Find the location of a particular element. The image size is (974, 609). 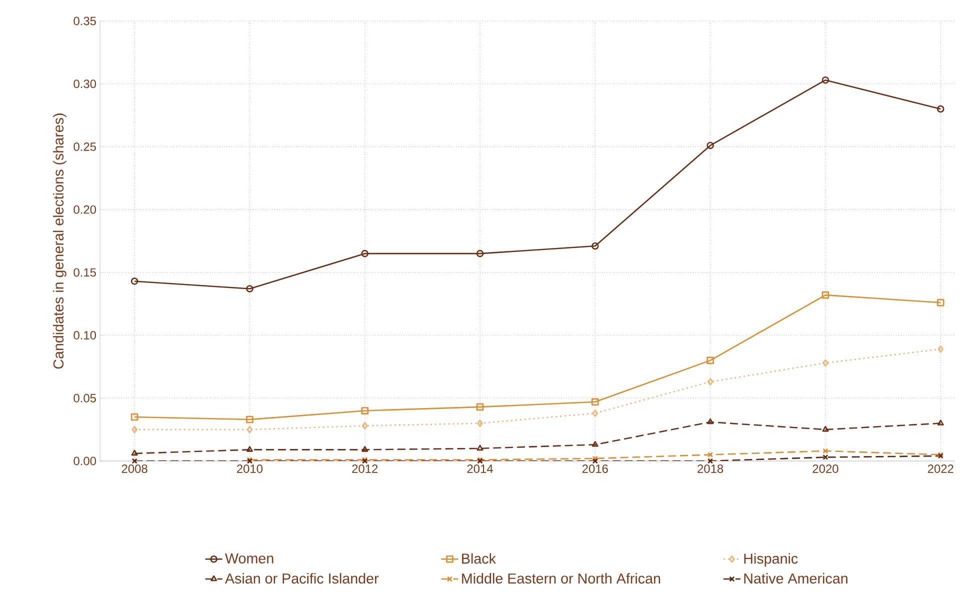

legend-label: Middle Eastern or North African is located at coordinates (561, 578).